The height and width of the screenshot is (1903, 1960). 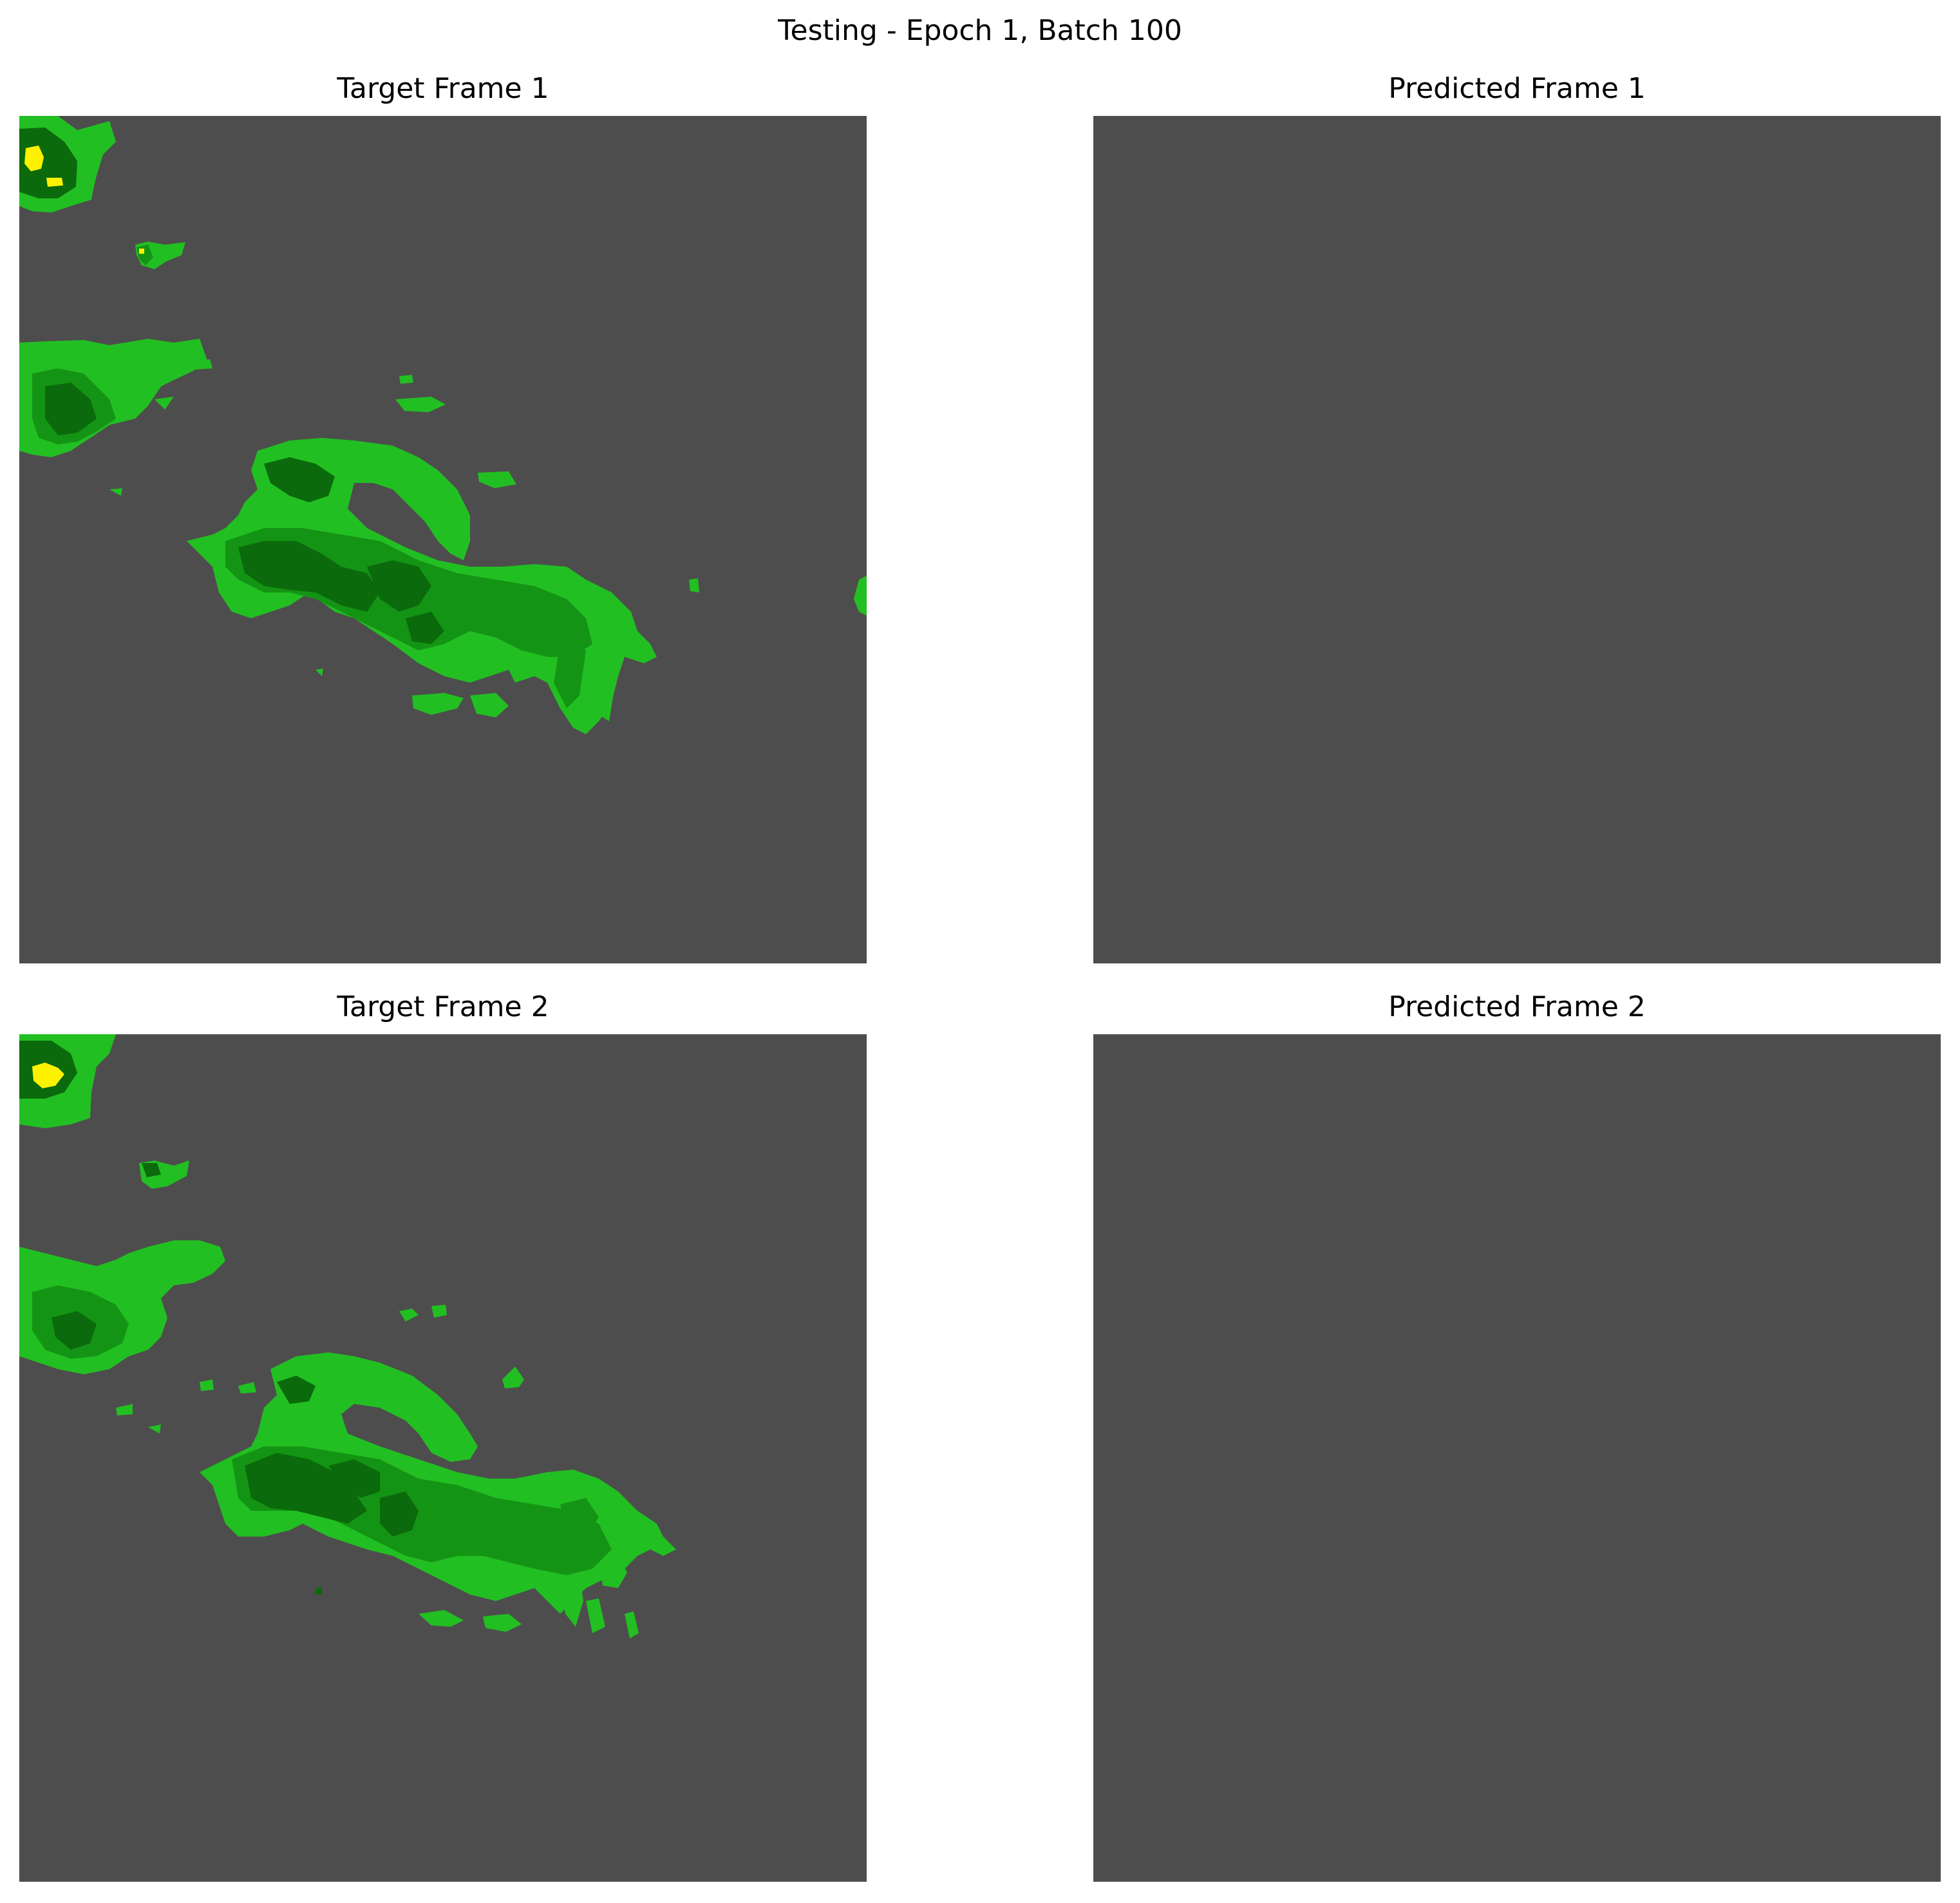 What do you see at coordinates (1517, 88) in the screenshot?
I see `predicted-frame-1-title: Predicted Frame 1` at bounding box center [1517, 88].